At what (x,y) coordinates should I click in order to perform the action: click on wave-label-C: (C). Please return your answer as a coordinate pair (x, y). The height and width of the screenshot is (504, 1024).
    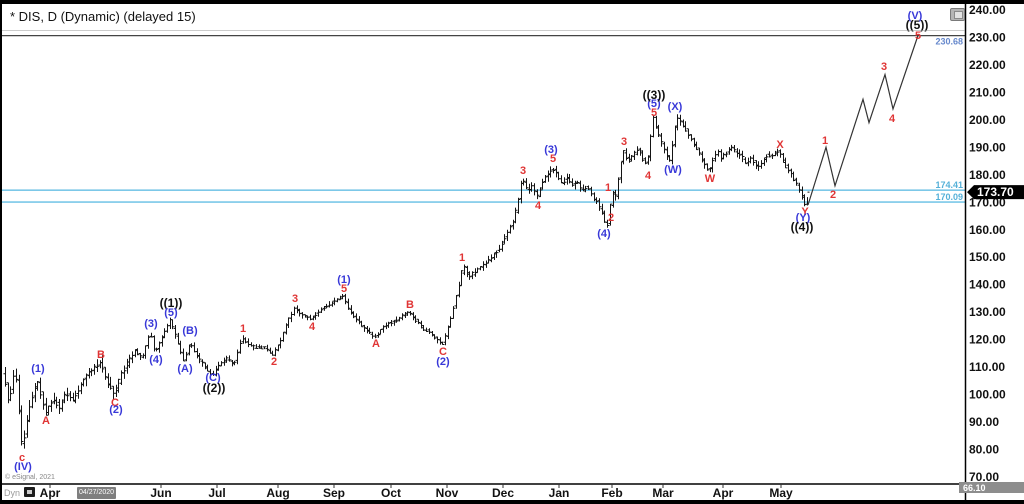
    Looking at the image, I should click on (213, 378).